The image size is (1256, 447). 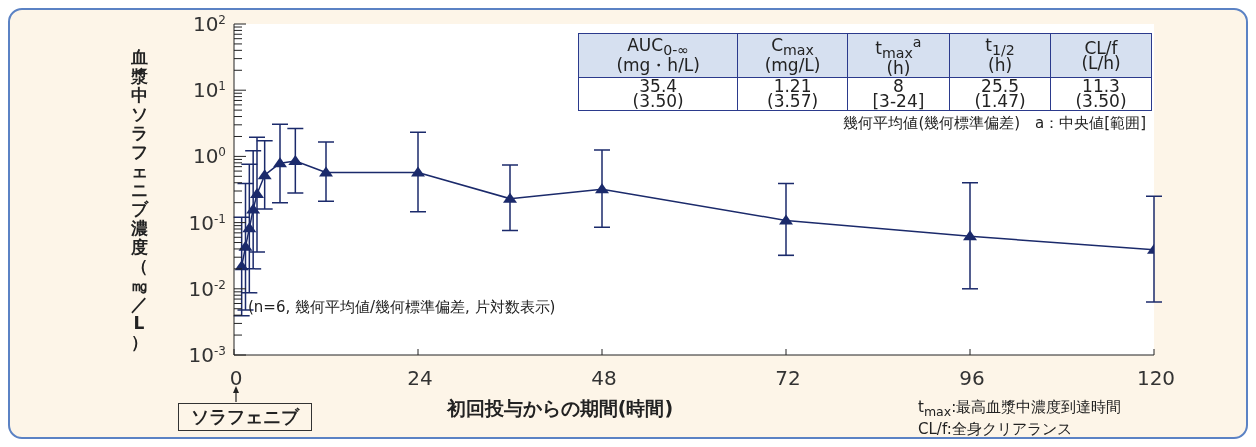 What do you see at coordinates (236, 378) in the screenshot?
I see `x-tick-label: 0` at bounding box center [236, 378].